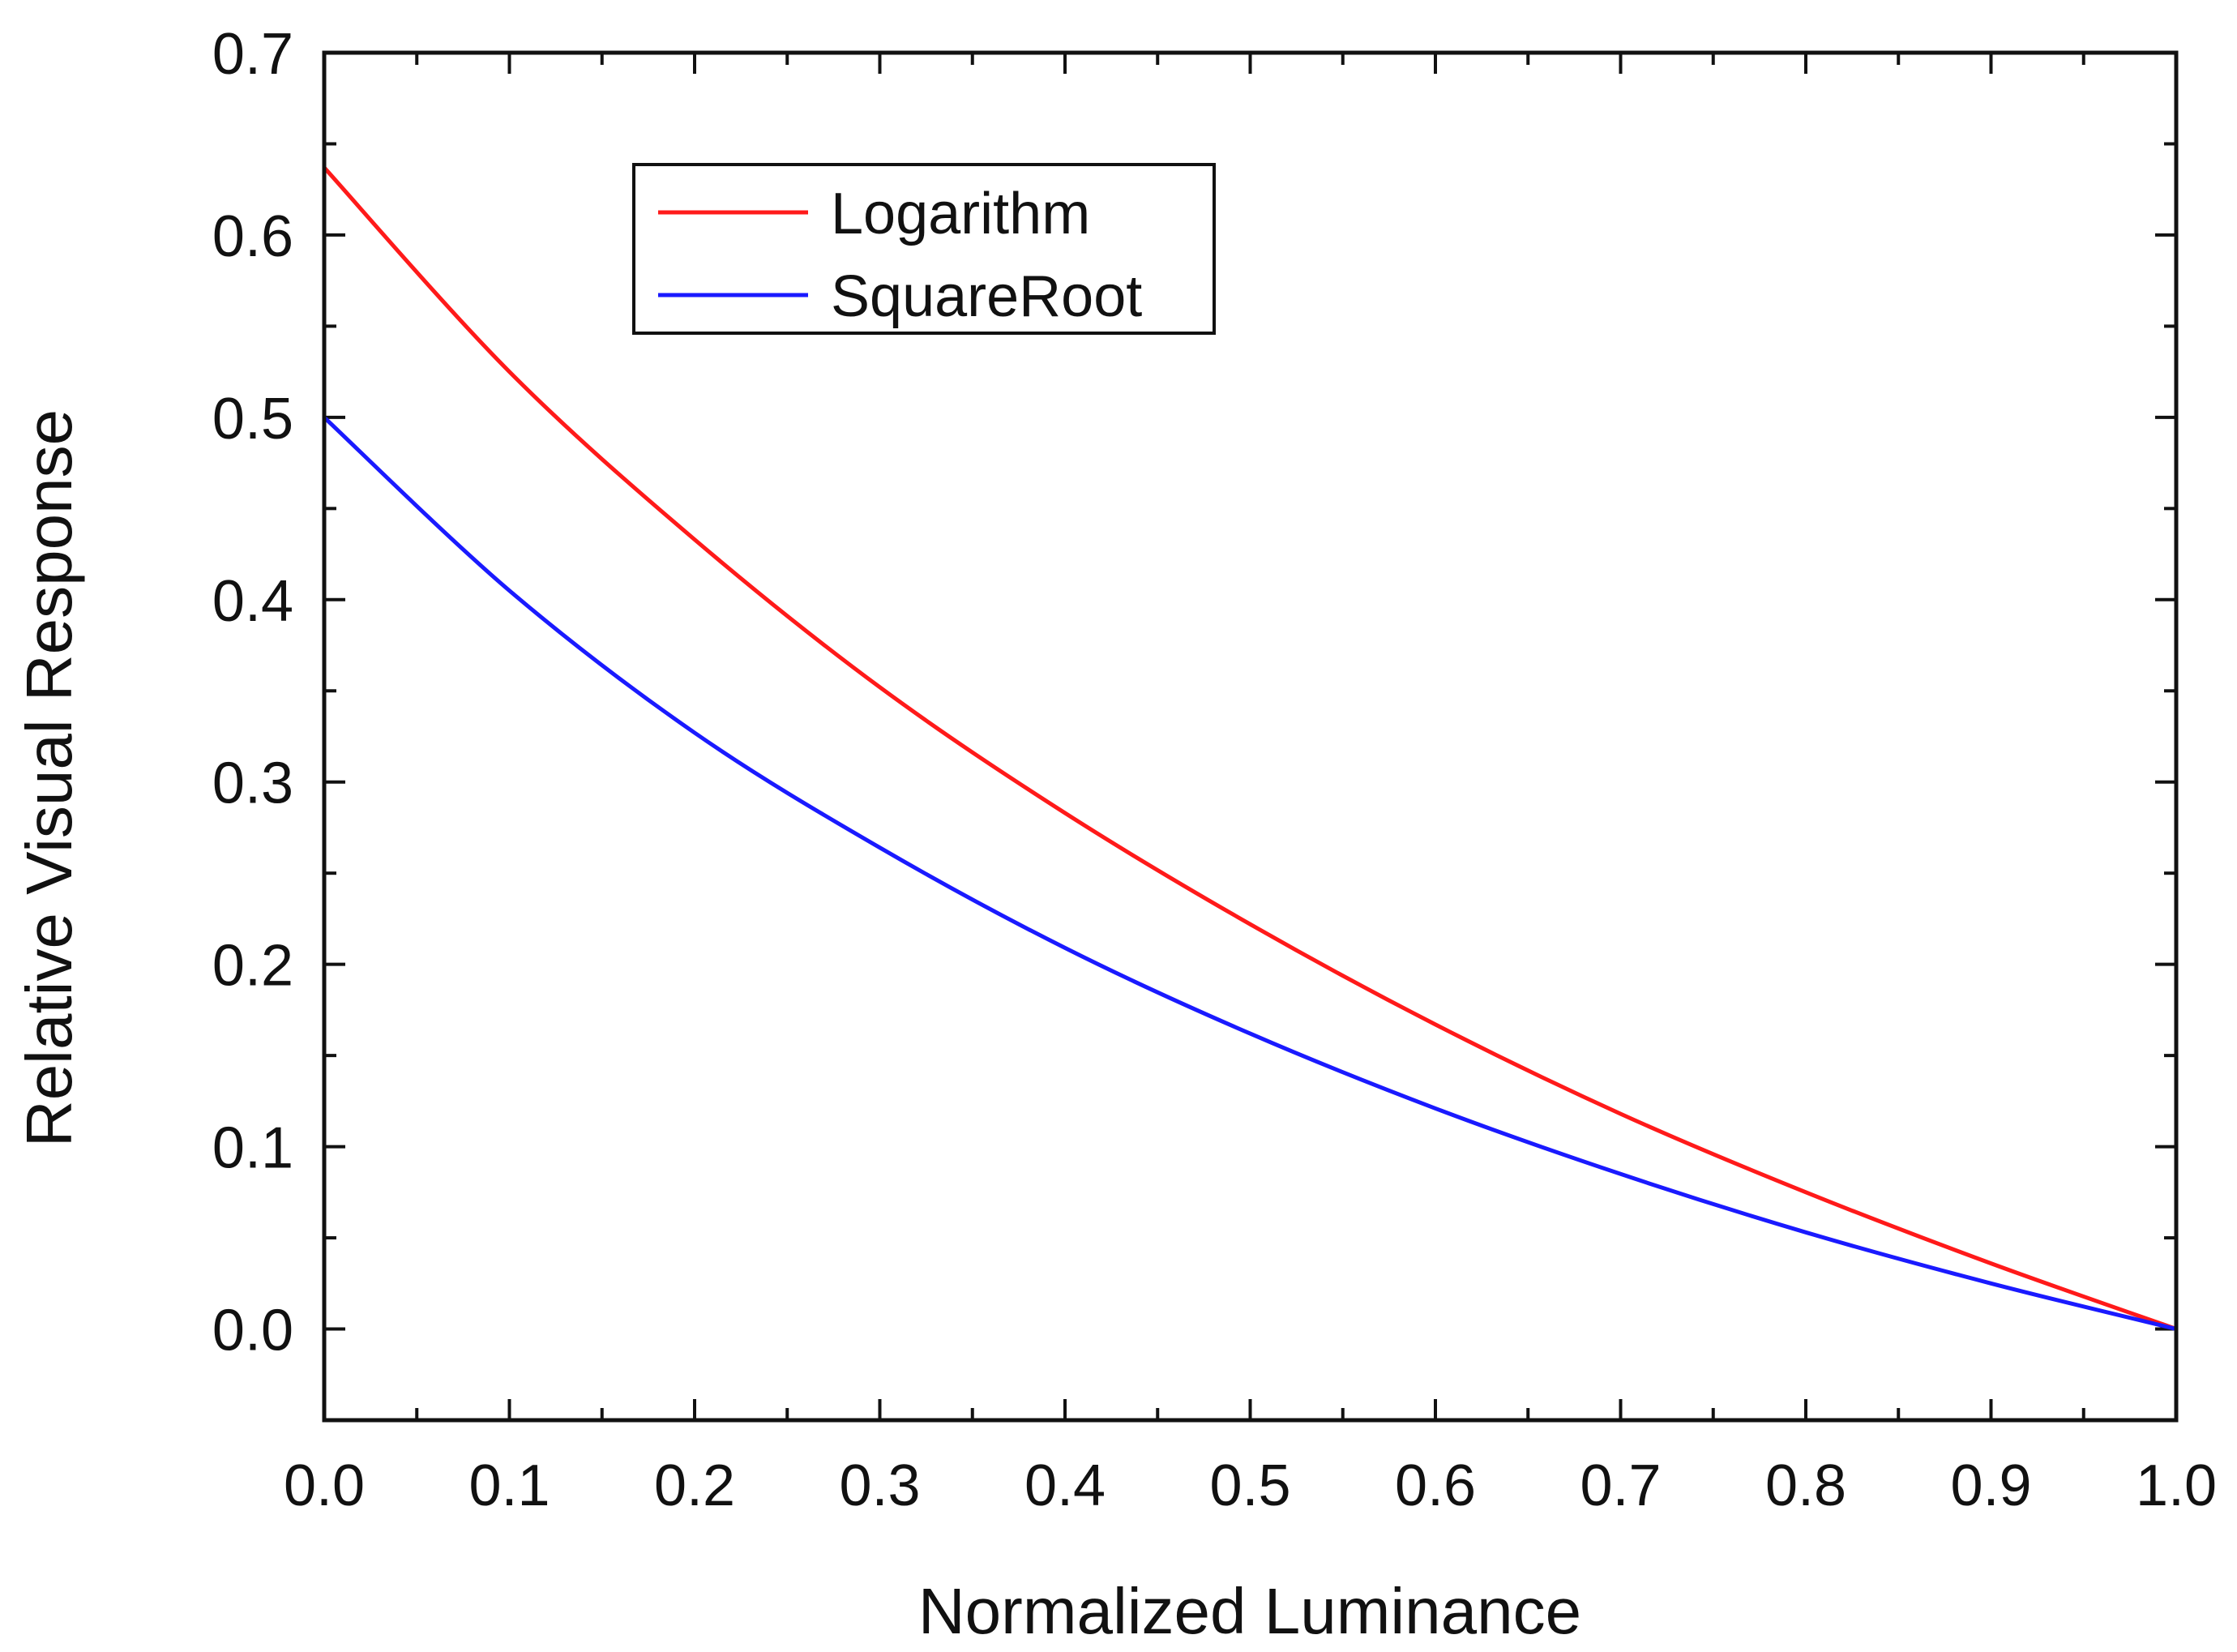  What do you see at coordinates (253, 1149) in the screenshot?
I see `y-tick-label: 0.1` at bounding box center [253, 1149].